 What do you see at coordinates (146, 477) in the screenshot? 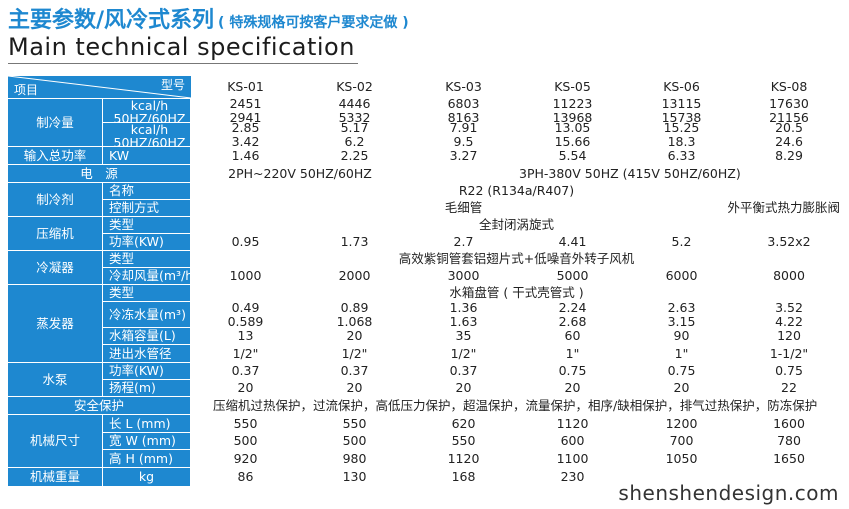
I see `weight-unit: kg` at bounding box center [146, 477].